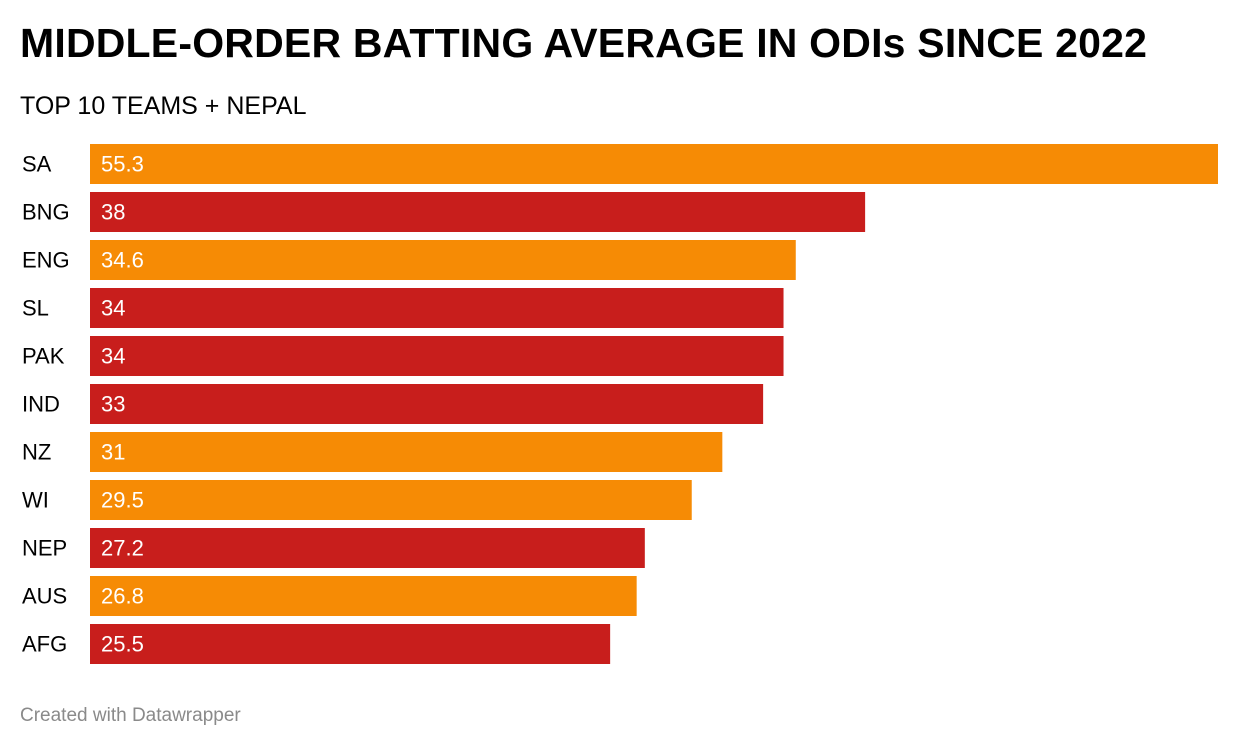 Image resolution: width=1240 pixels, height=750 pixels. I want to click on category-label: WI, so click(35, 500).